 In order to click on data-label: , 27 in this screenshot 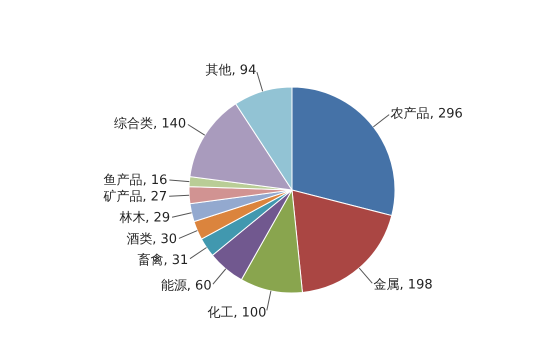, I will do `click(155, 196)`.